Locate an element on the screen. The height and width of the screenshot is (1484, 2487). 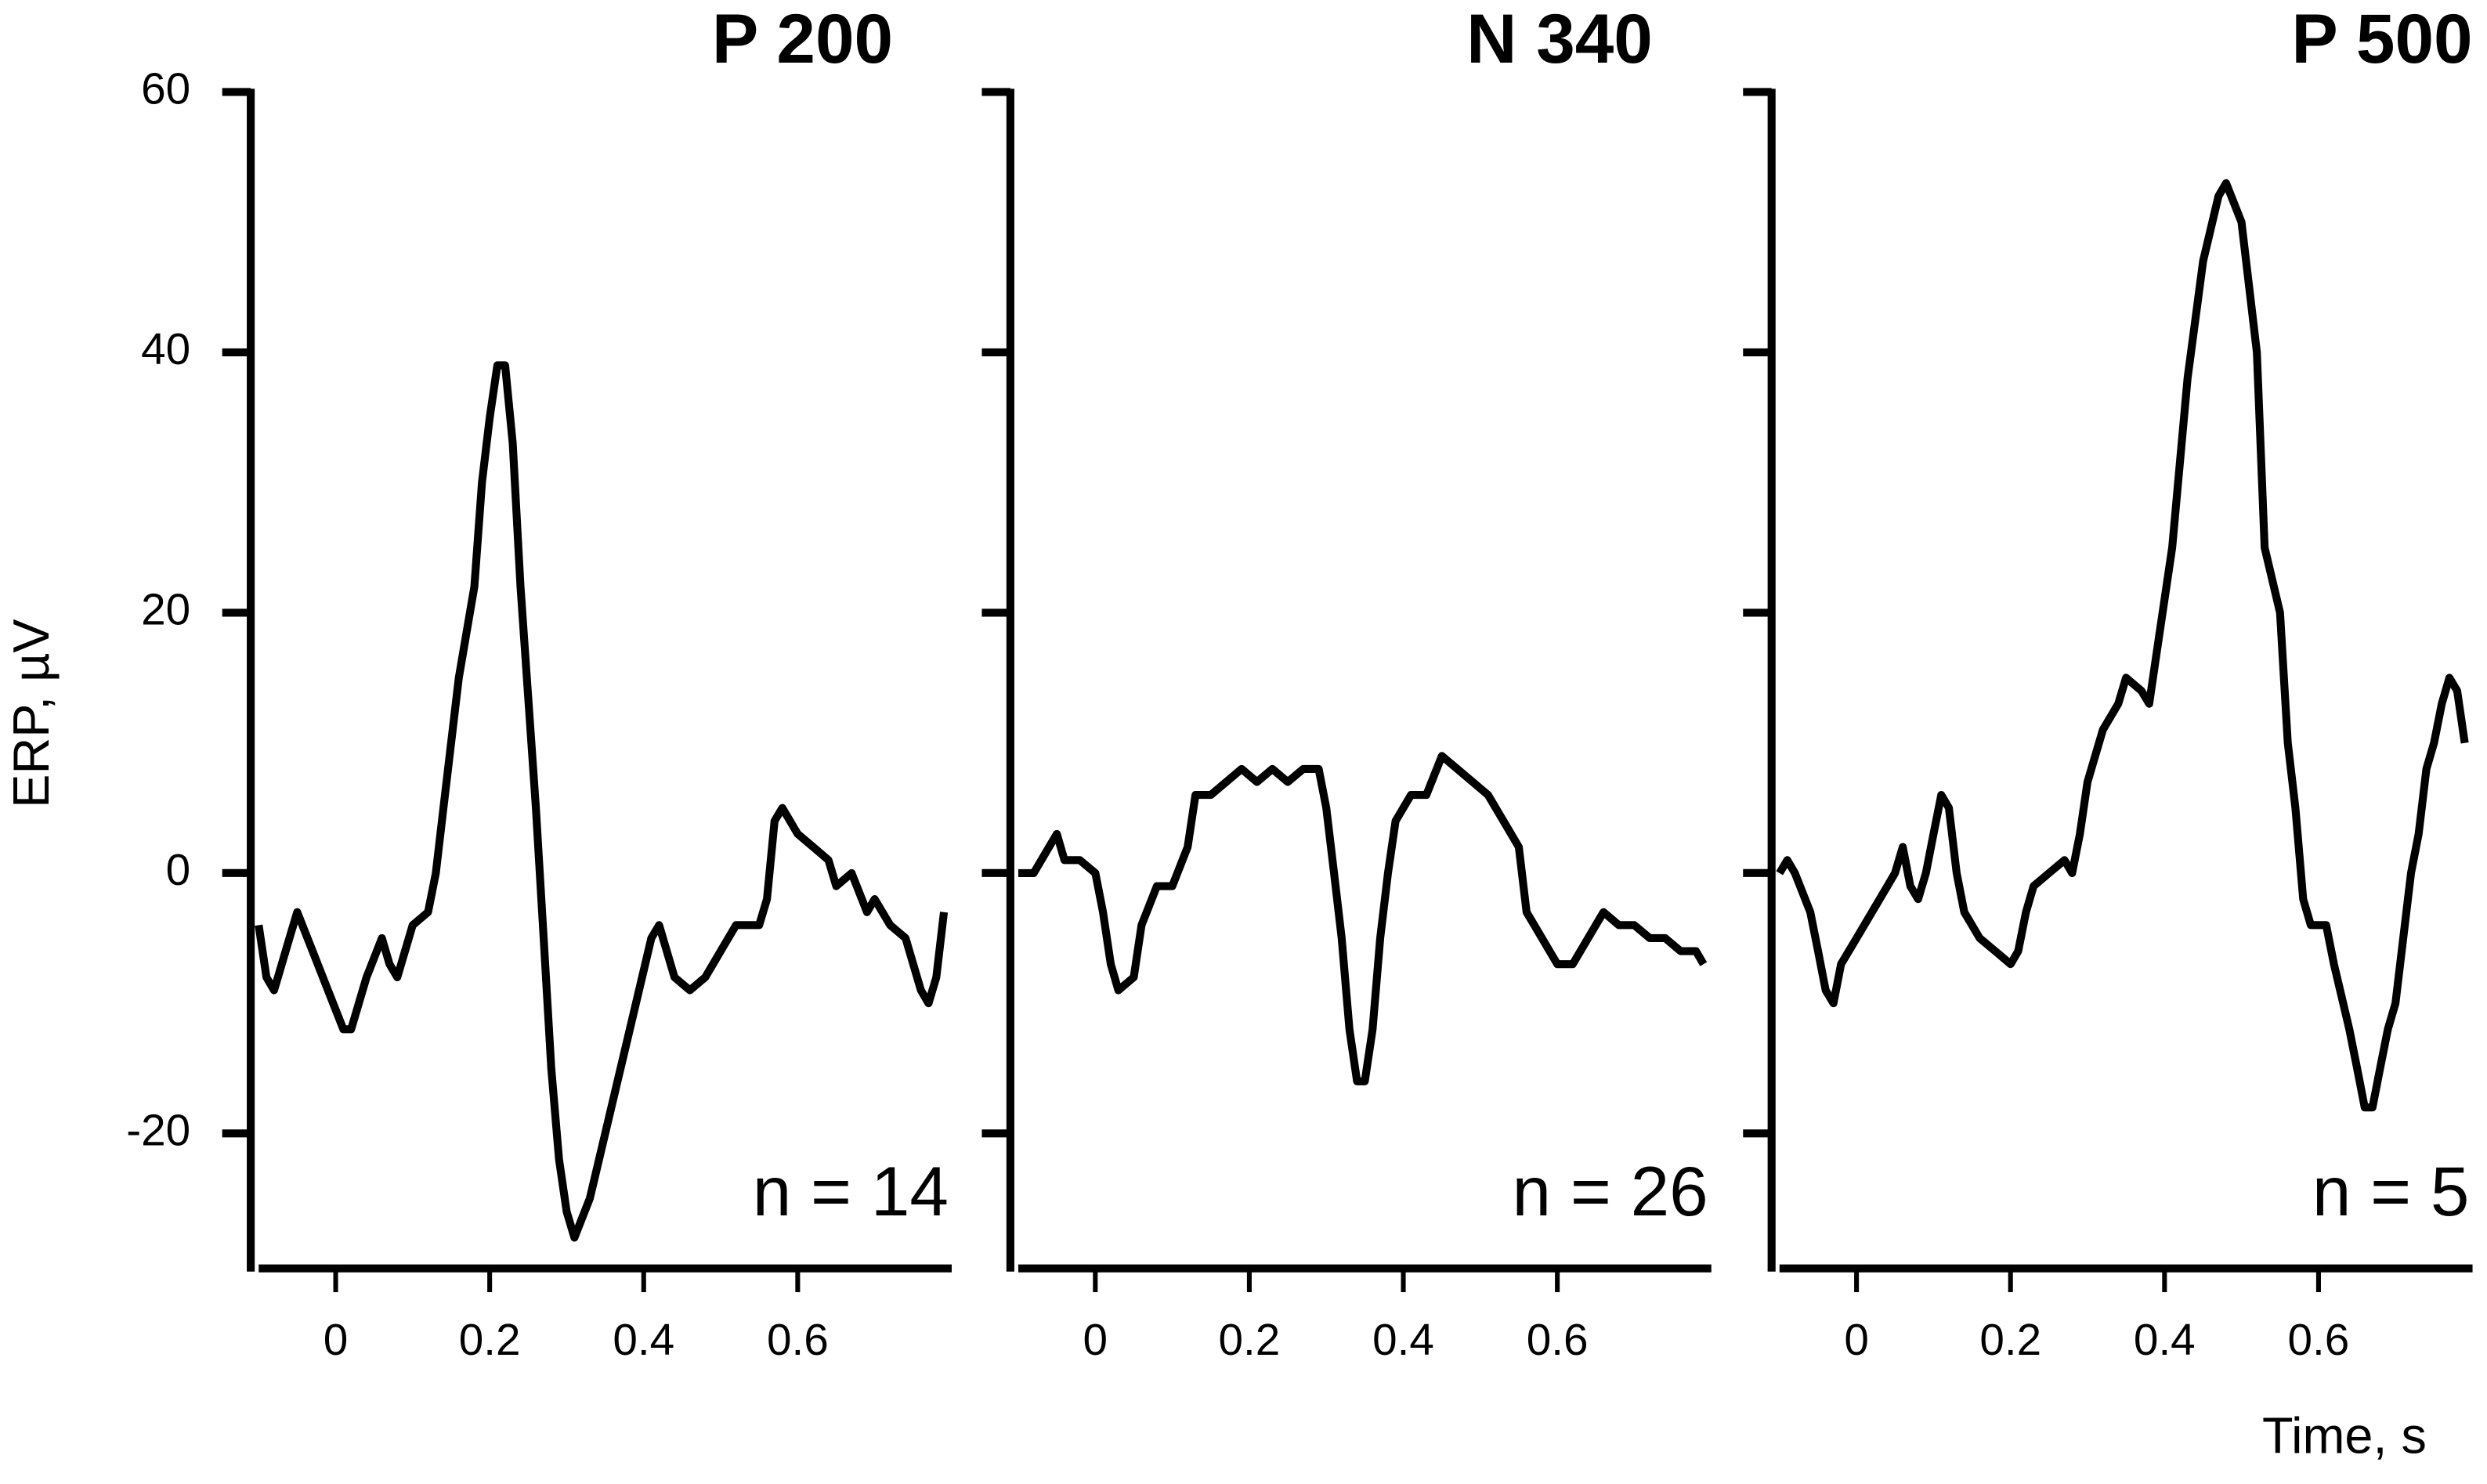
erp-line is located at coordinates (1363, 918).